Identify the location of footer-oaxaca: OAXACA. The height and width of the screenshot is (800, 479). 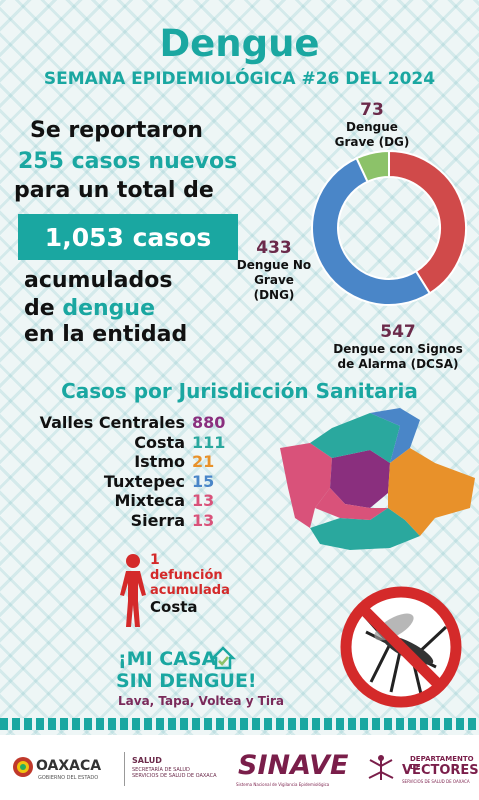
(69, 766).